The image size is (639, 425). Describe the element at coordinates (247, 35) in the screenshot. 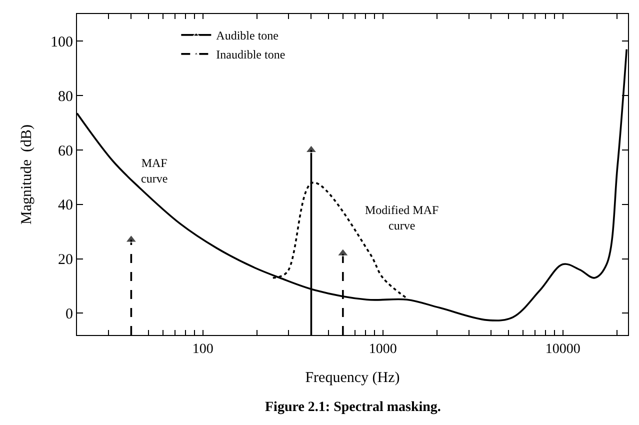

I see `legend-label: Audible tone` at that location.